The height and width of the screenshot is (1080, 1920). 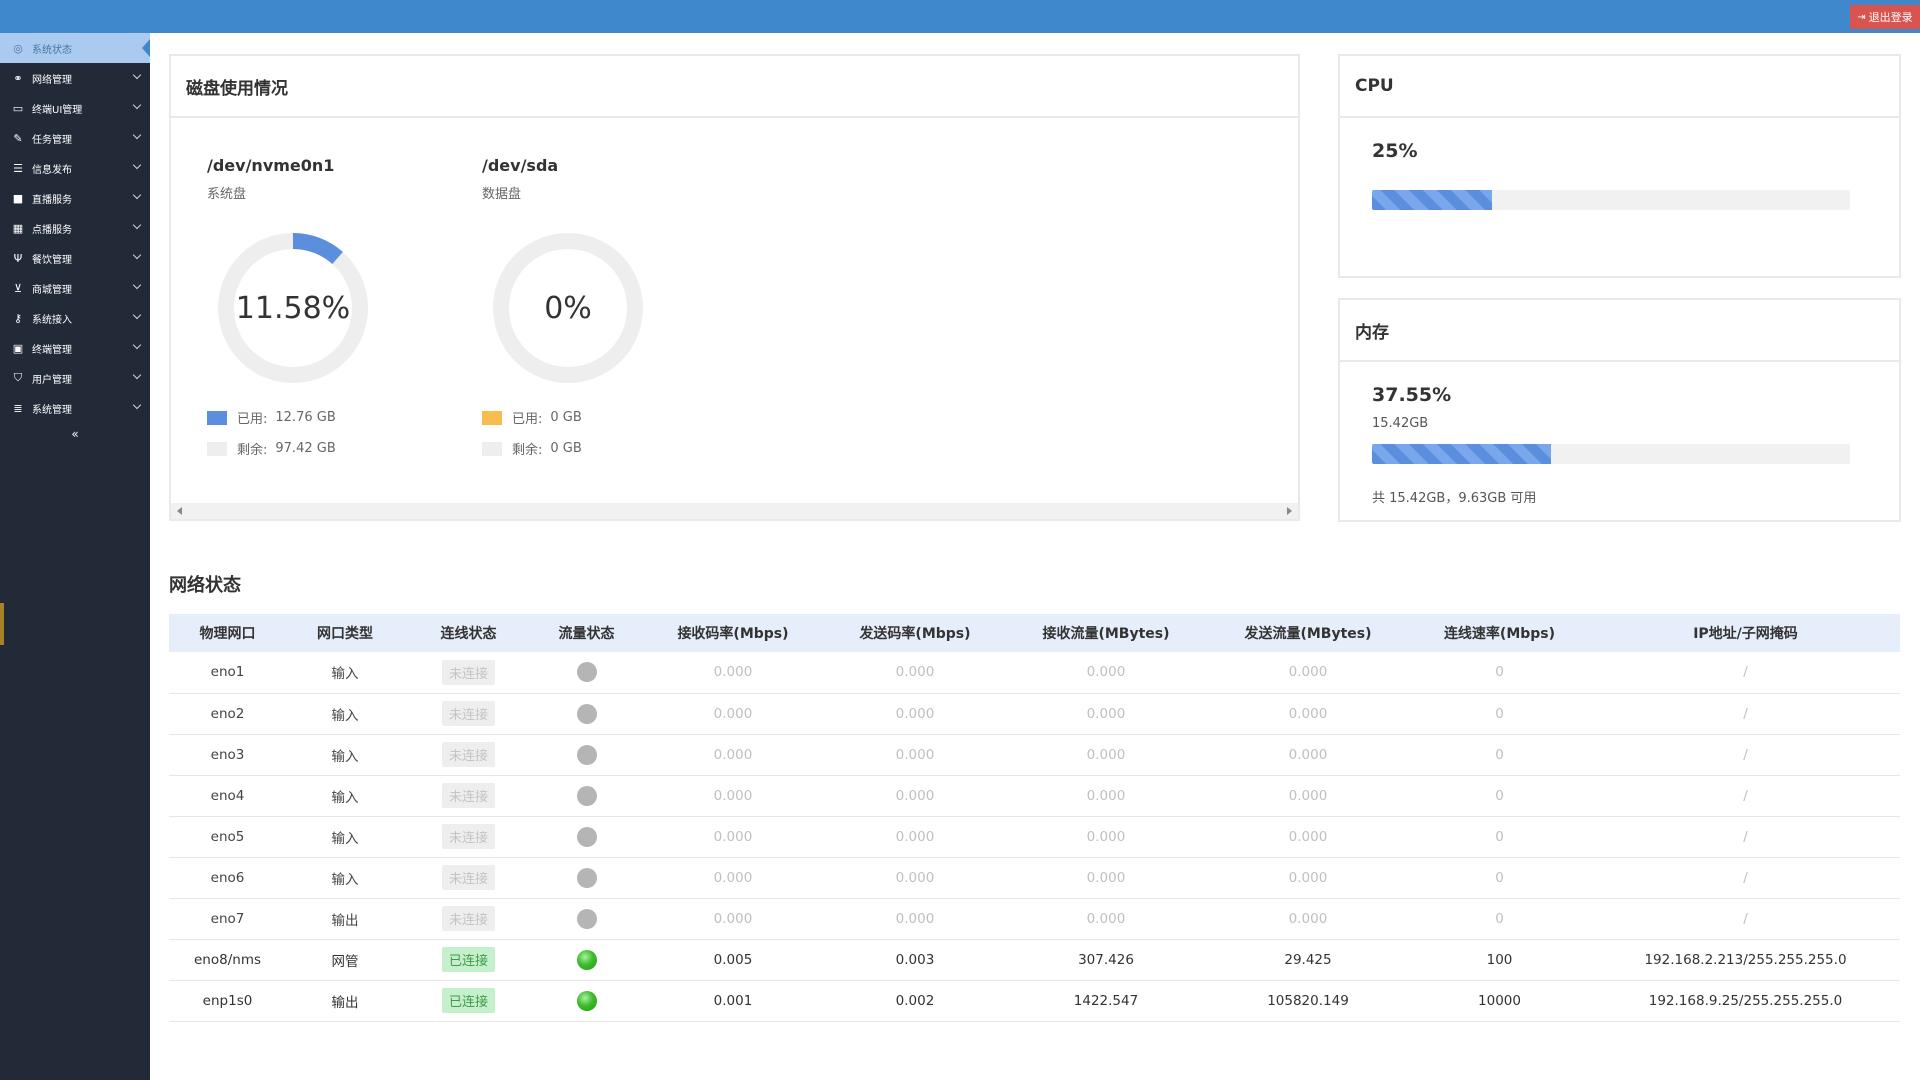 What do you see at coordinates (733, 960) in the screenshot?
I see `cell-rx-rate: 0.005` at bounding box center [733, 960].